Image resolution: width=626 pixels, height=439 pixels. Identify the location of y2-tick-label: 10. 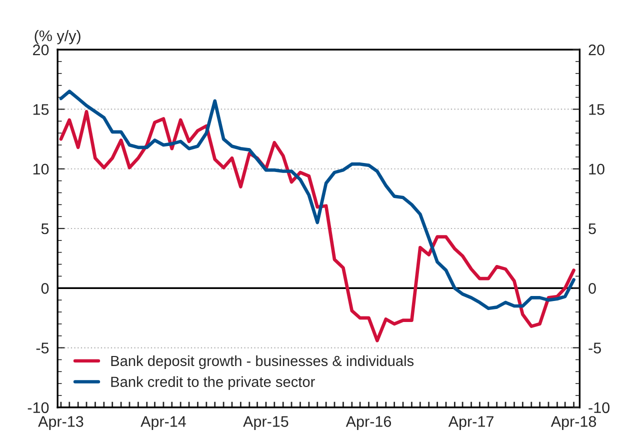
(596, 169).